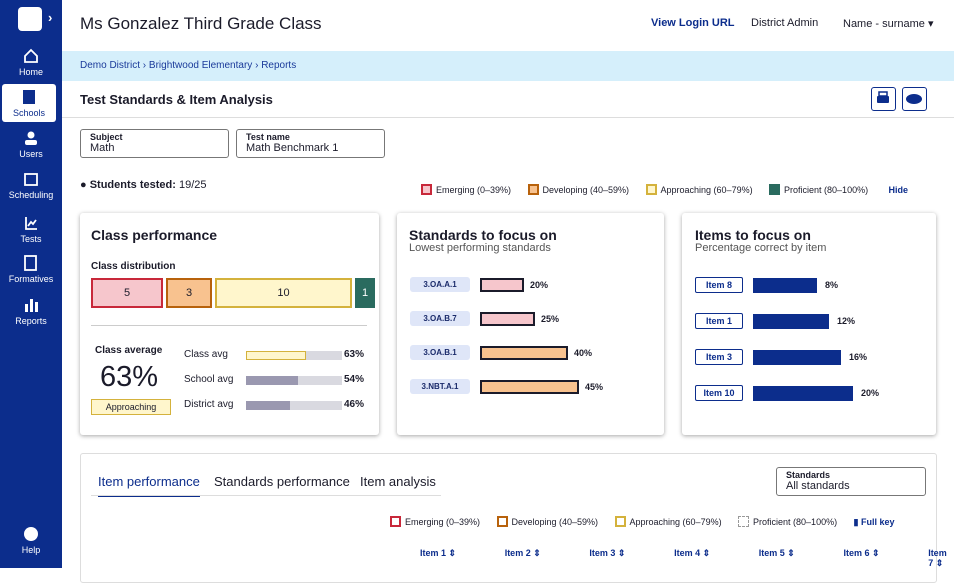 Image resolution: width=954 pixels, height=583 pixels. I want to click on item-label: Item 3, so click(719, 357).